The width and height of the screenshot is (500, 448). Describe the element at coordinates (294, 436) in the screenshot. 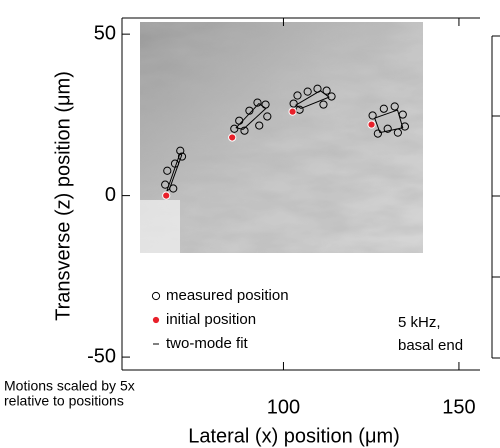

I see `x-axis-label: Lateral (x) position (μm)` at that location.